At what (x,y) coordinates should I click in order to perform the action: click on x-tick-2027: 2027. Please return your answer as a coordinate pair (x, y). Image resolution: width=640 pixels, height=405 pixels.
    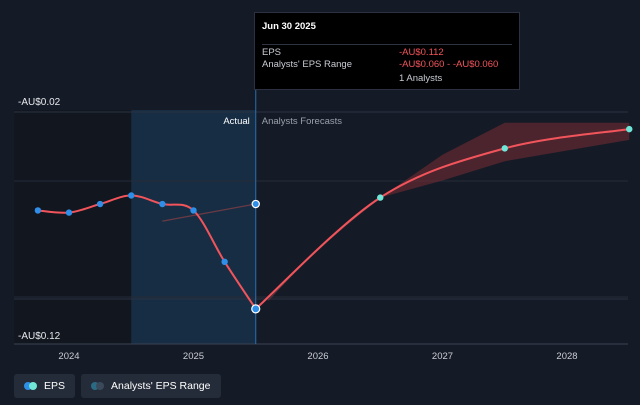
    Looking at the image, I should click on (442, 356).